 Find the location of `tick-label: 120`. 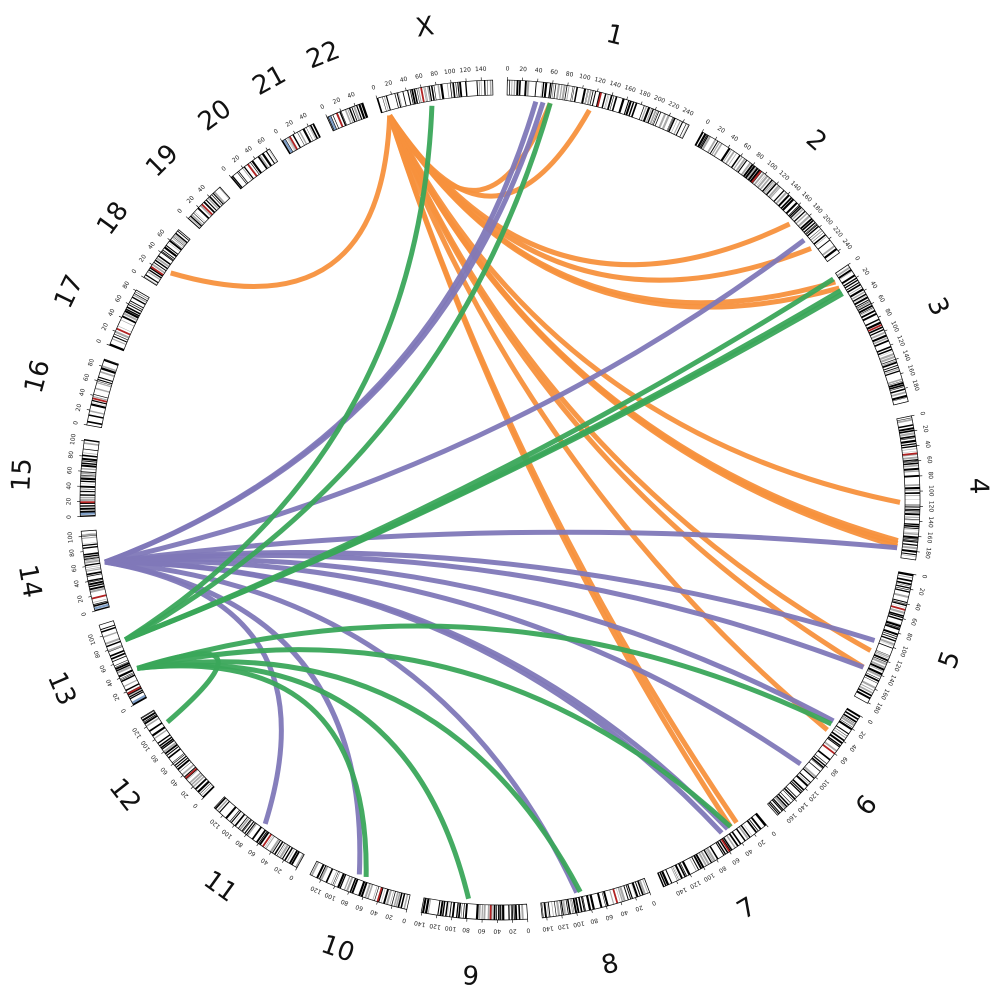

tick-label: 120 is located at coordinates (563, 926).